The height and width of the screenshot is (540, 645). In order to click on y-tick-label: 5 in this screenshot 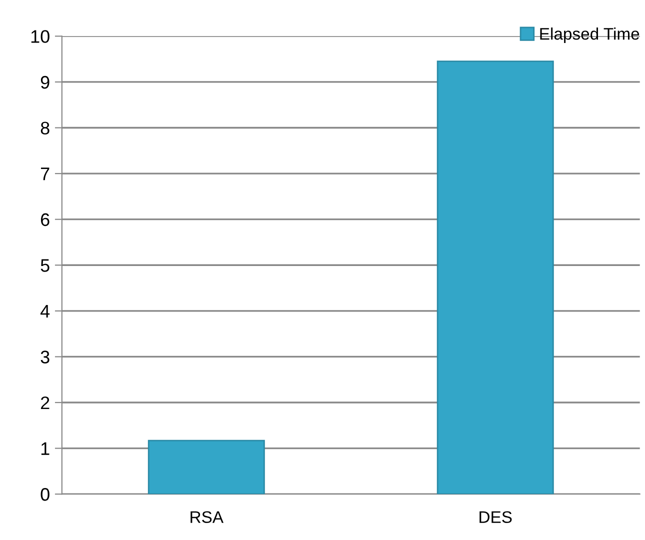, I will do `click(45, 265)`.